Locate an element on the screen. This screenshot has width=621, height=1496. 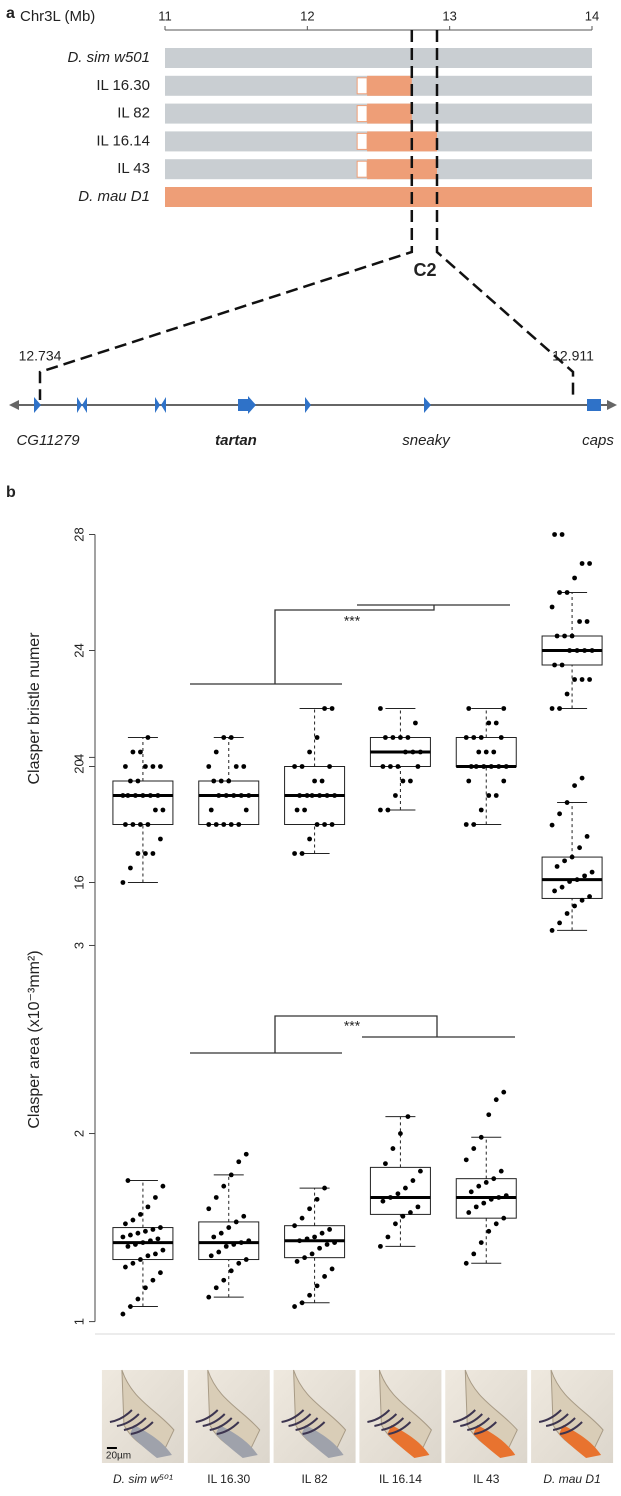
clasper-teeth is located at coordinates (408, 1441).